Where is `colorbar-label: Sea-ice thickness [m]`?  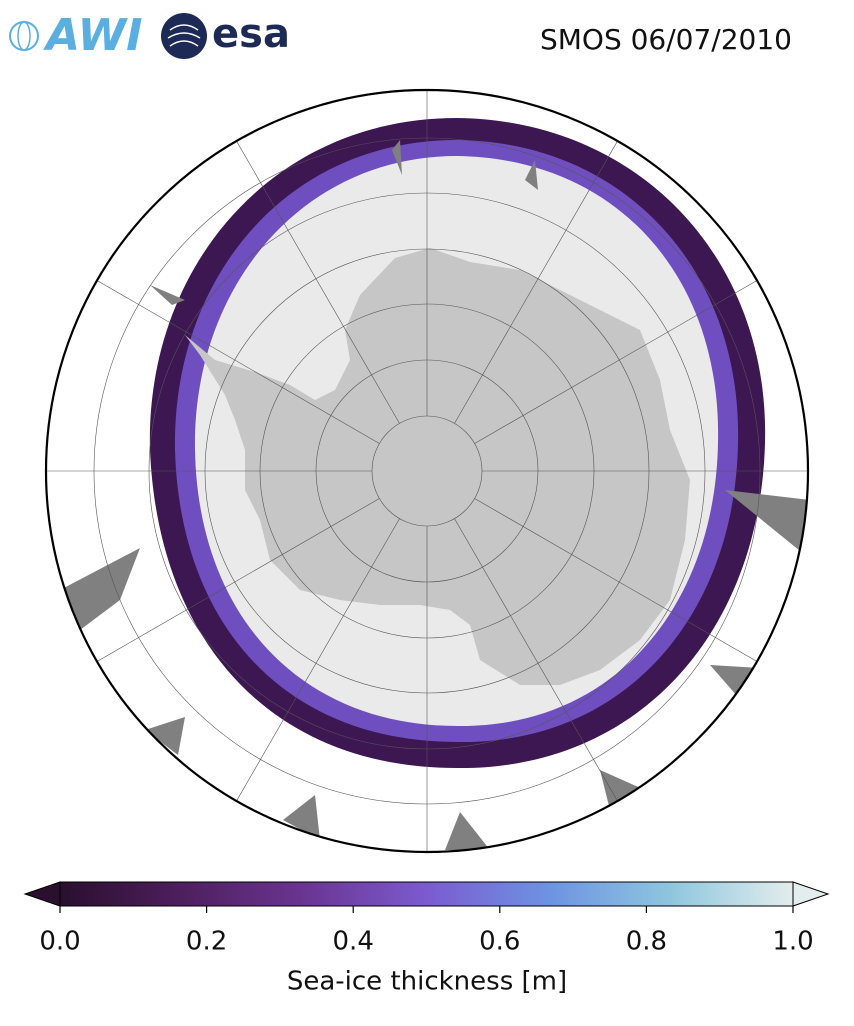
colorbar-label: Sea-ice thickness [m] is located at coordinates (427, 982).